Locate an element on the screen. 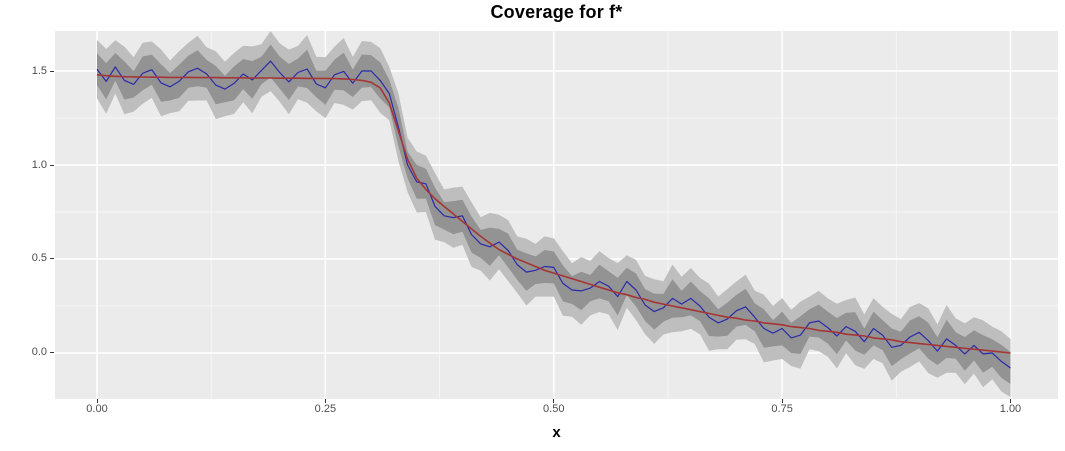 Image resolution: width=1065 pixels, height=451 pixels. y-tick-label: 1.0 is located at coordinates (39, 164).